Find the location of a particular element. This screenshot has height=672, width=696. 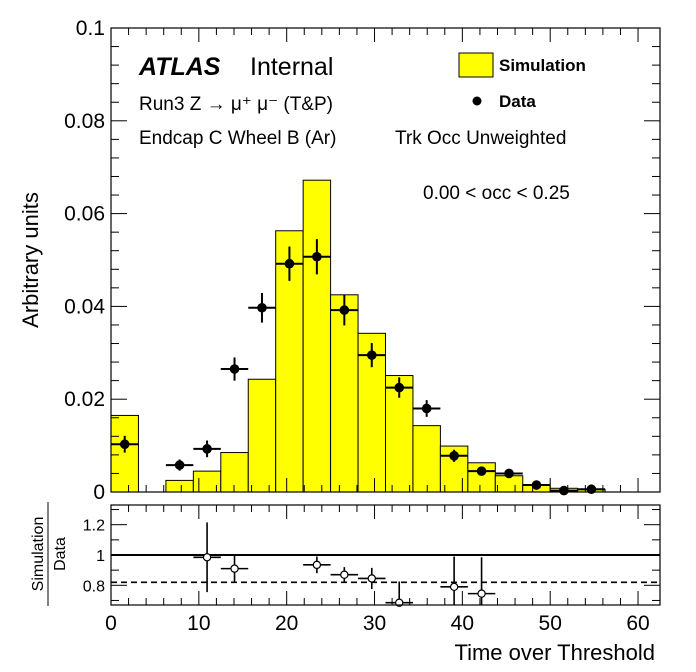

legend-data-marker is located at coordinates (477, 101).